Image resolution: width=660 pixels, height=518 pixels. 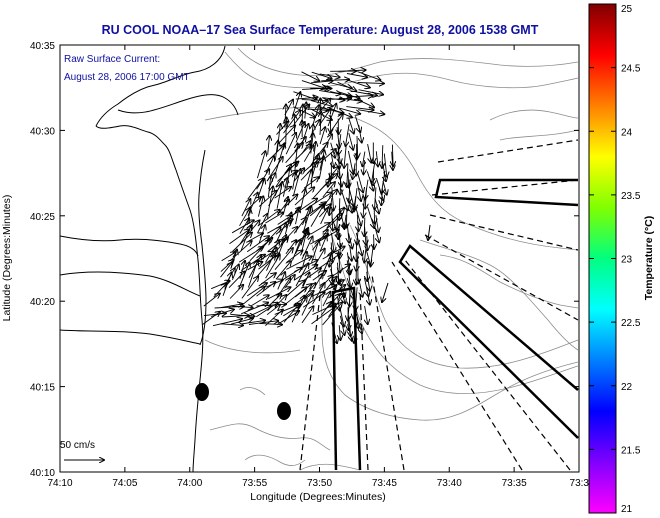 What do you see at coordinates (59, 483) in the screenshot?
I see `x-tick-label: 74:10` at bounding box center [59, 483].